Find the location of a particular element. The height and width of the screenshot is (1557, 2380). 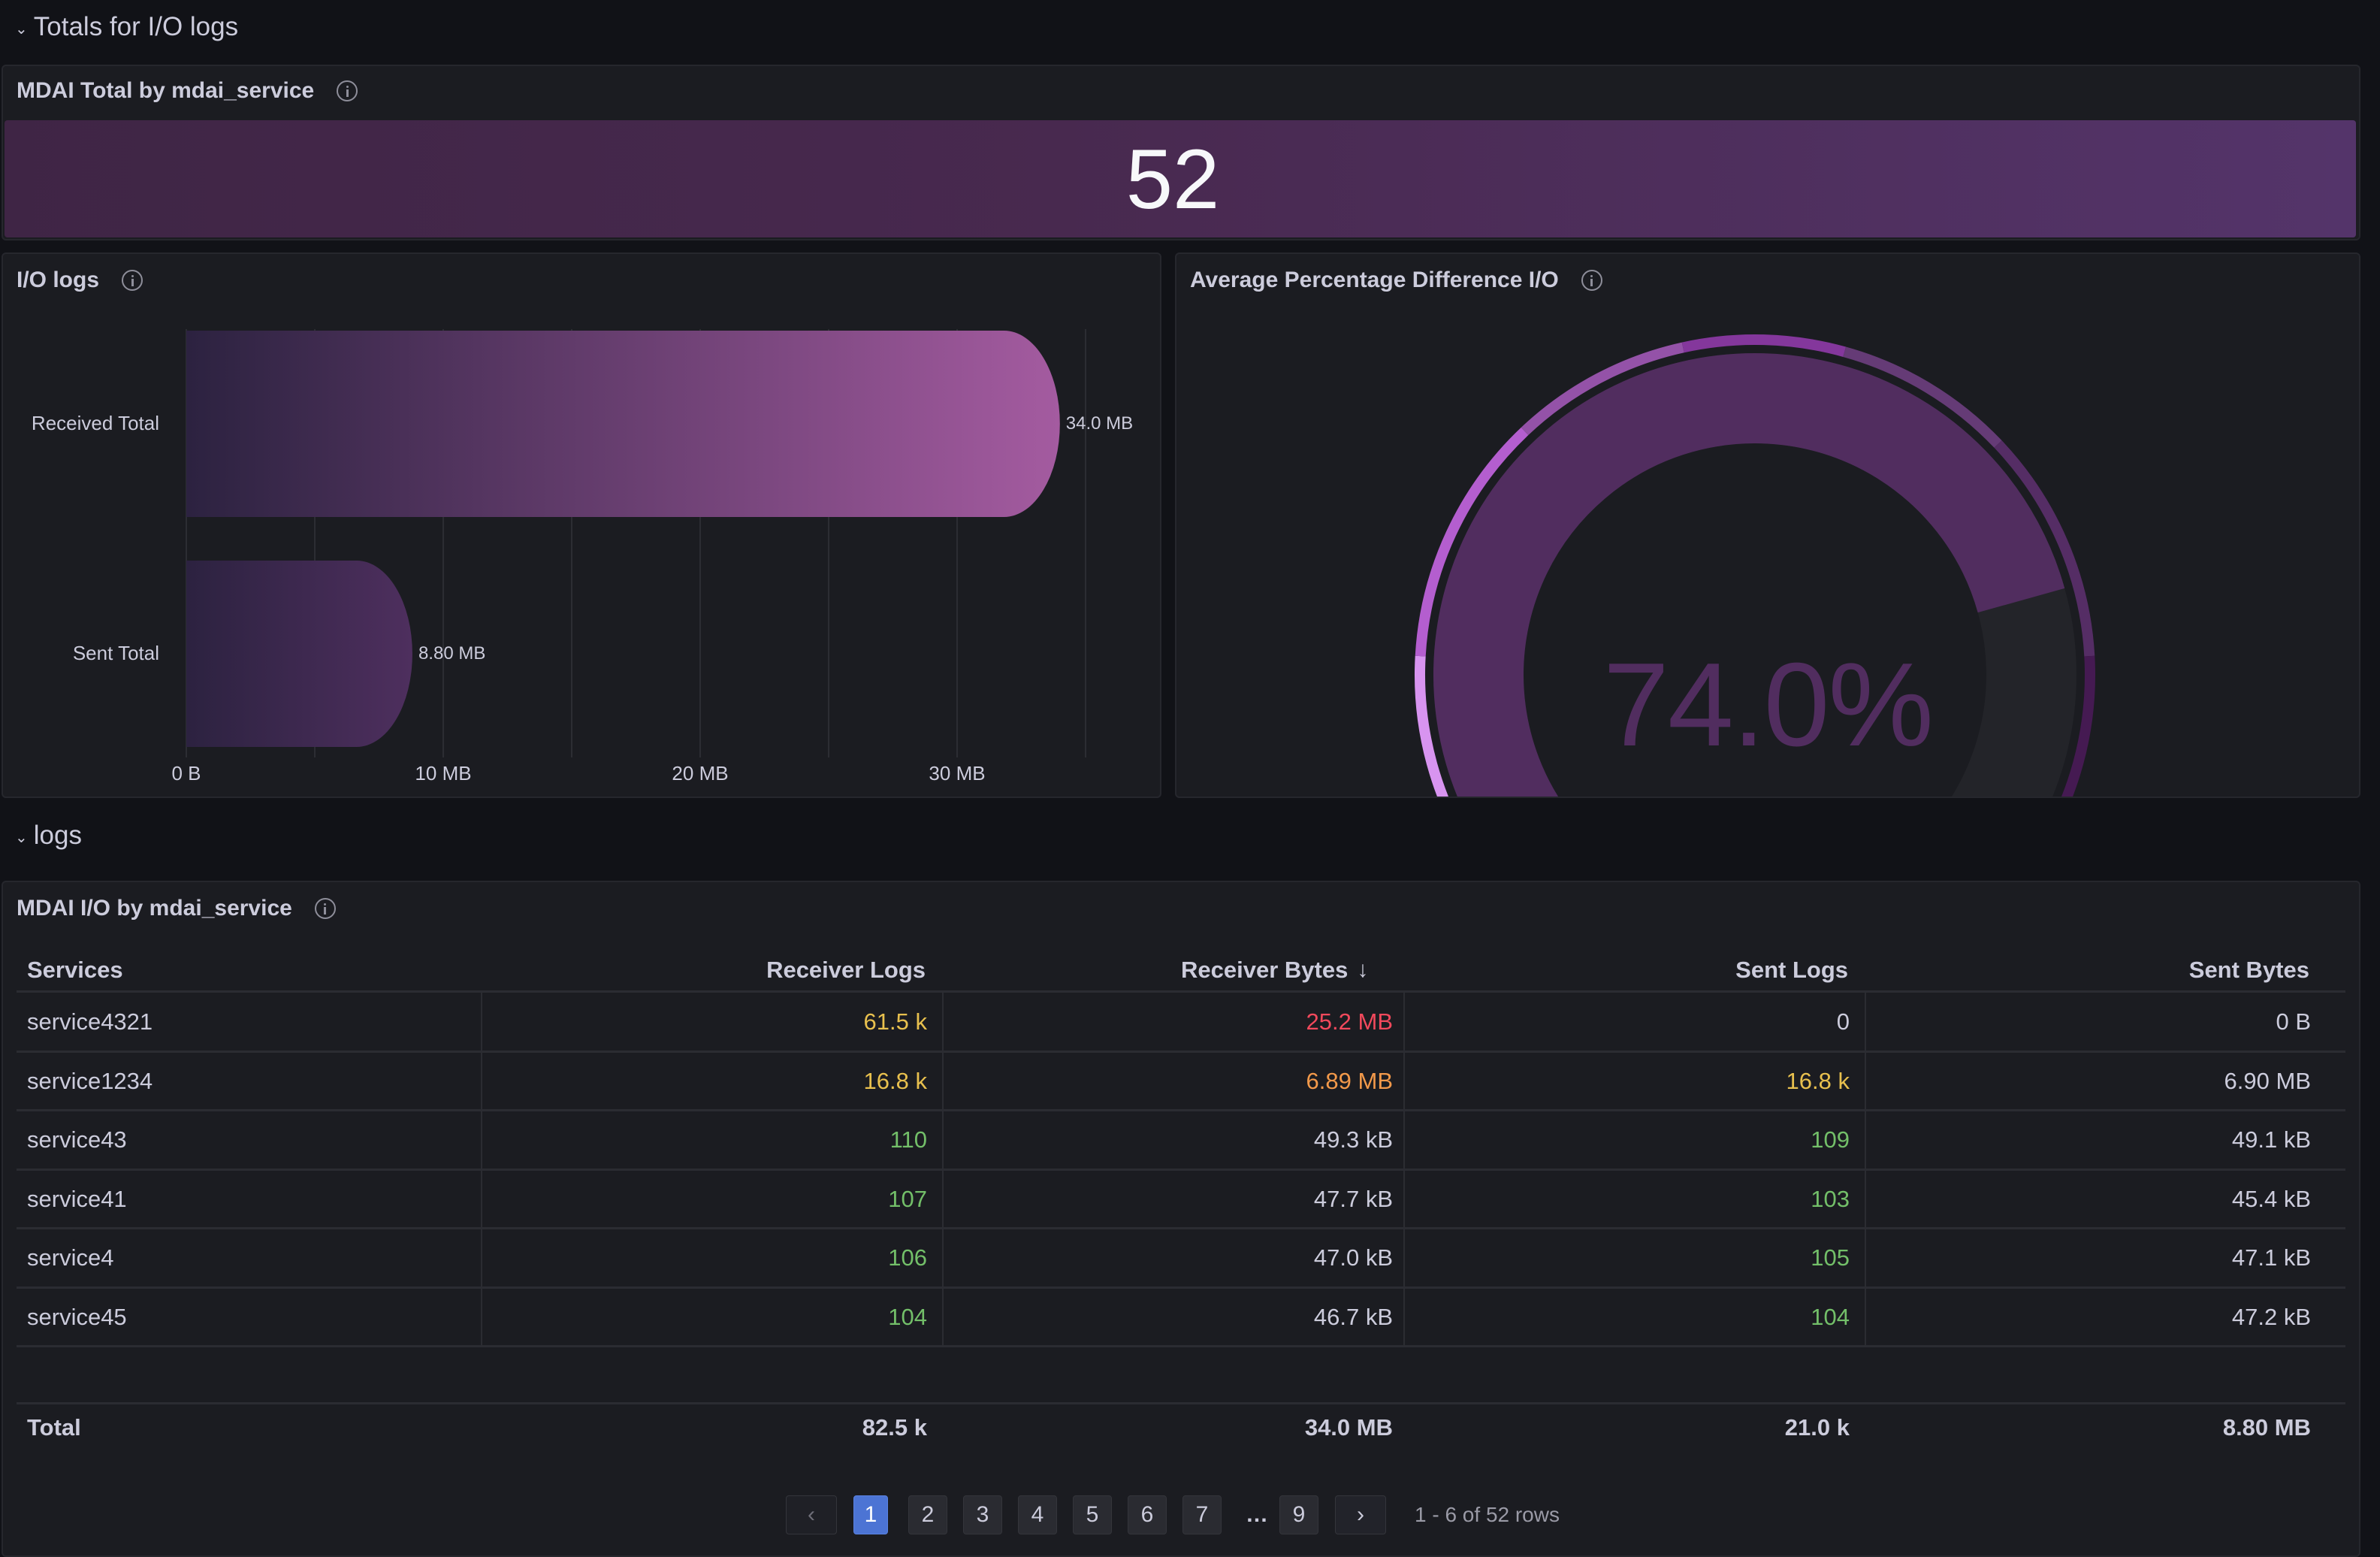

value-cell: 0 is located at coordinates (1843, 1021).